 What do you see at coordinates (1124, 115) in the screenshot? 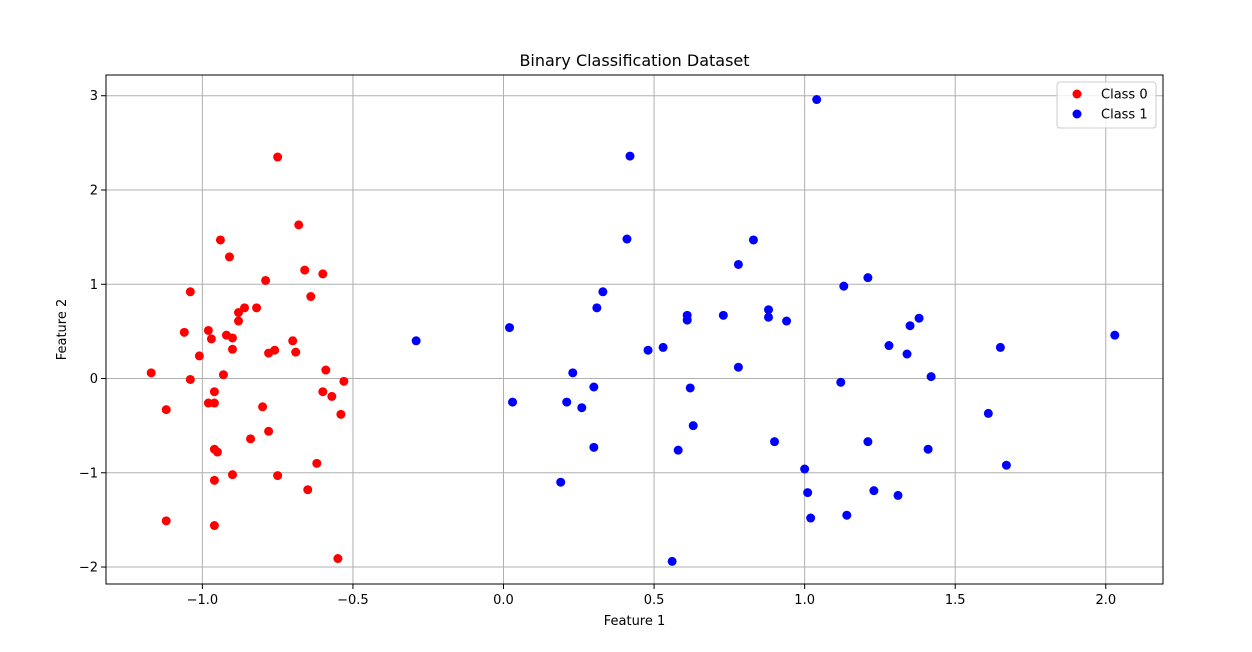
I see `legend-label-class-1: Class 1` at bounding box center [1124, 115].